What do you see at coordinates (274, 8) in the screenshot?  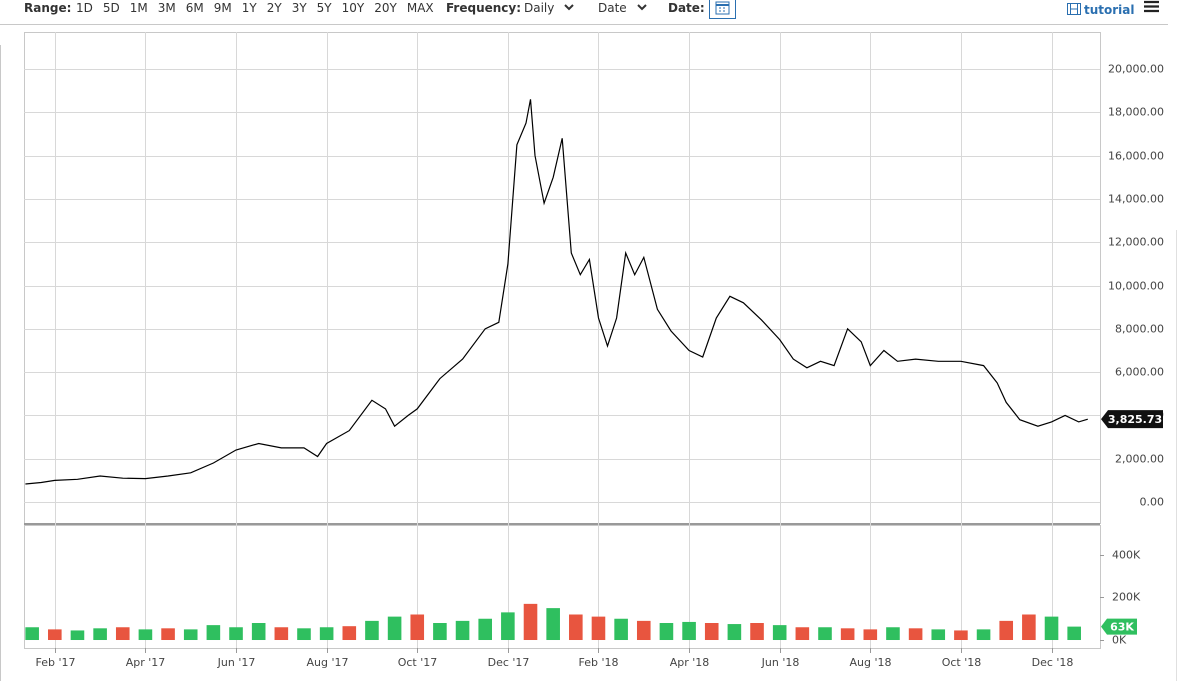 I see `range-button: 2Y` at bounding box center [274, 8].